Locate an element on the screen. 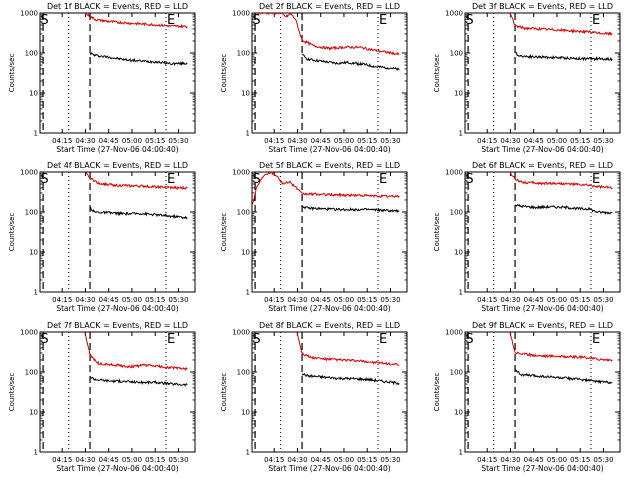 The height and width of the screenshot is (480, 640). panel-title: Det 2f BLACK = Events, RED = LLD is located at coordinates (329, 6).